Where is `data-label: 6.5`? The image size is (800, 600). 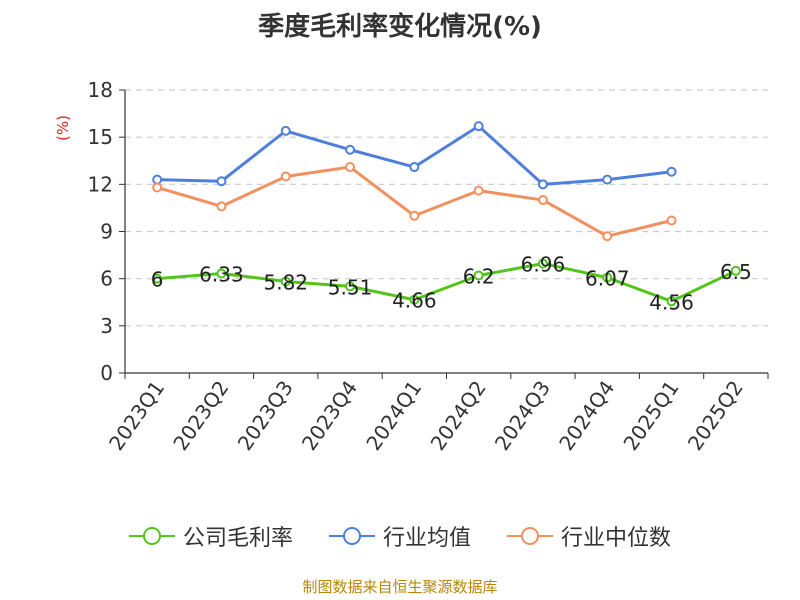
data-label: 6.5 is located at coordinates (736, 272).